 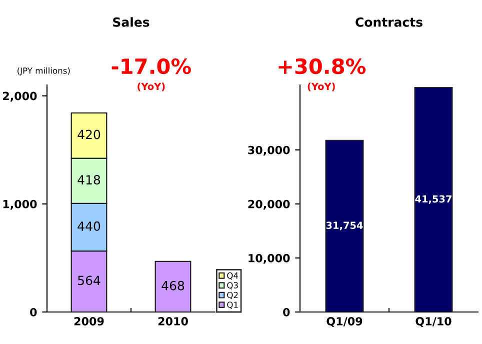 I want to click on legend-label: Q3, so click(x=232, y=286).